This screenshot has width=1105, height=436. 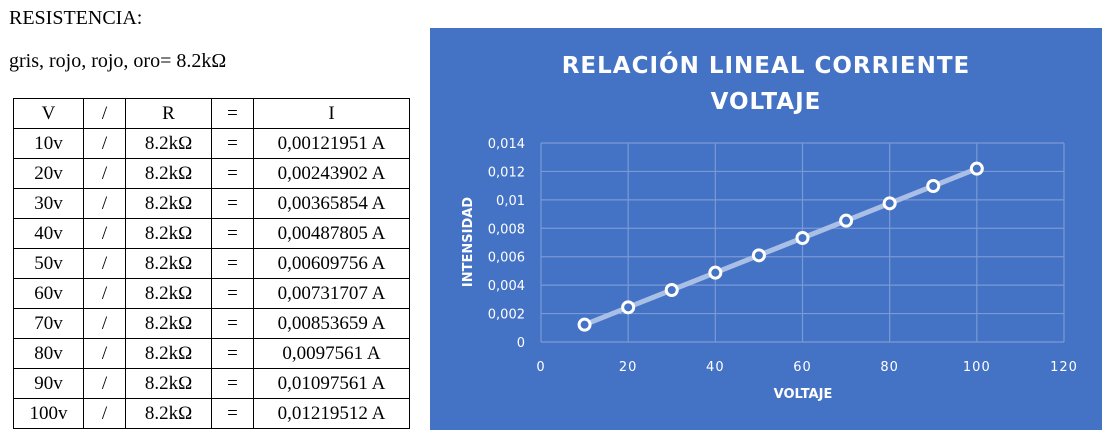 I want to click on table-row: 80v/8.2kΩ = 0,0097561 A, so click(x=211, y=353).